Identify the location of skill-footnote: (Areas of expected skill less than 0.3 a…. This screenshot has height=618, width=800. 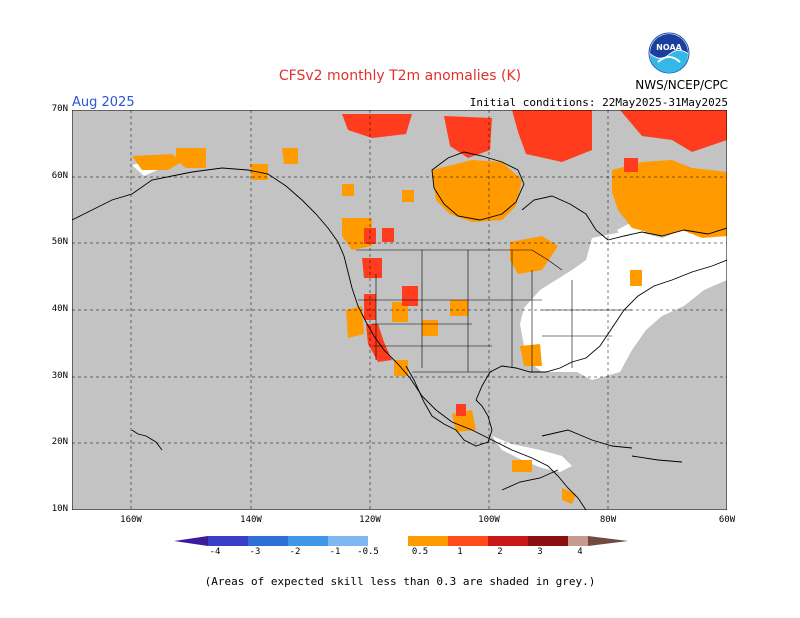
(400, 581).